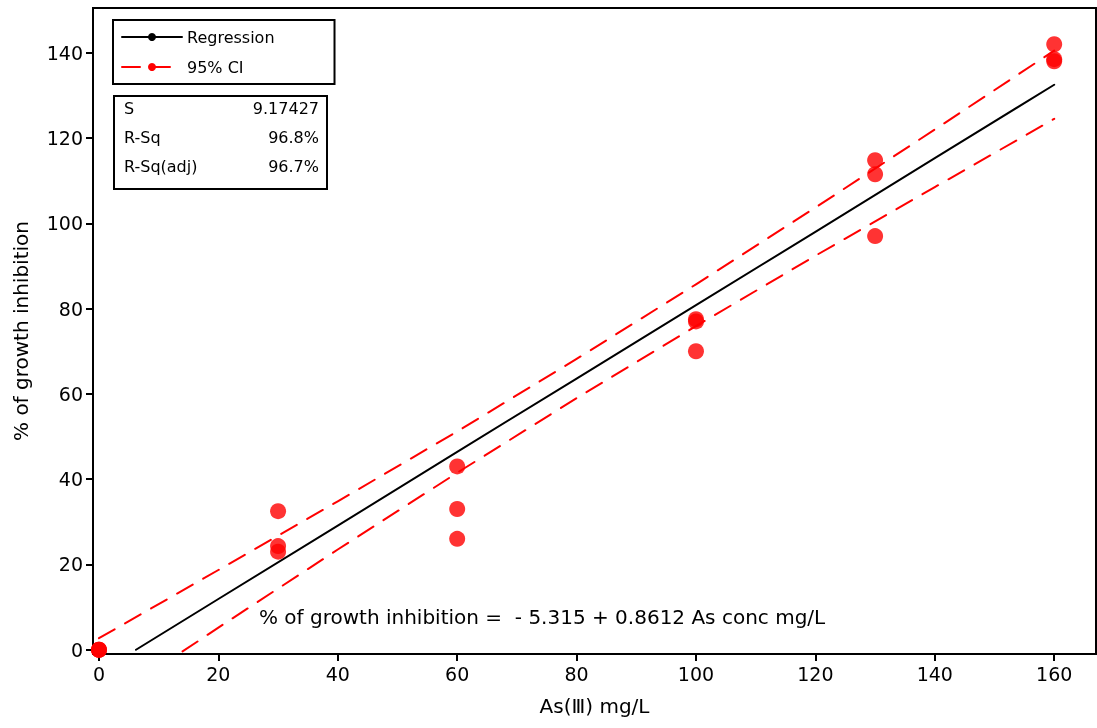  Describe the element at coordinates (218, 673) in the screenshot. I see `x-tick-label: 20` at that location.